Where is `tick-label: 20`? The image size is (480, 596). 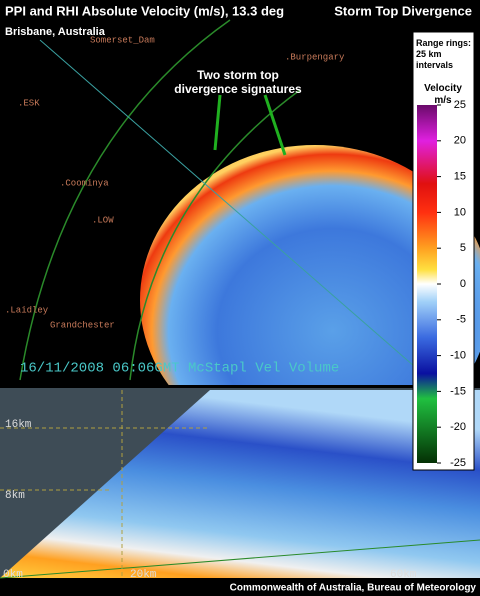 tick-label: 20 is located at coordinates (460, 141).